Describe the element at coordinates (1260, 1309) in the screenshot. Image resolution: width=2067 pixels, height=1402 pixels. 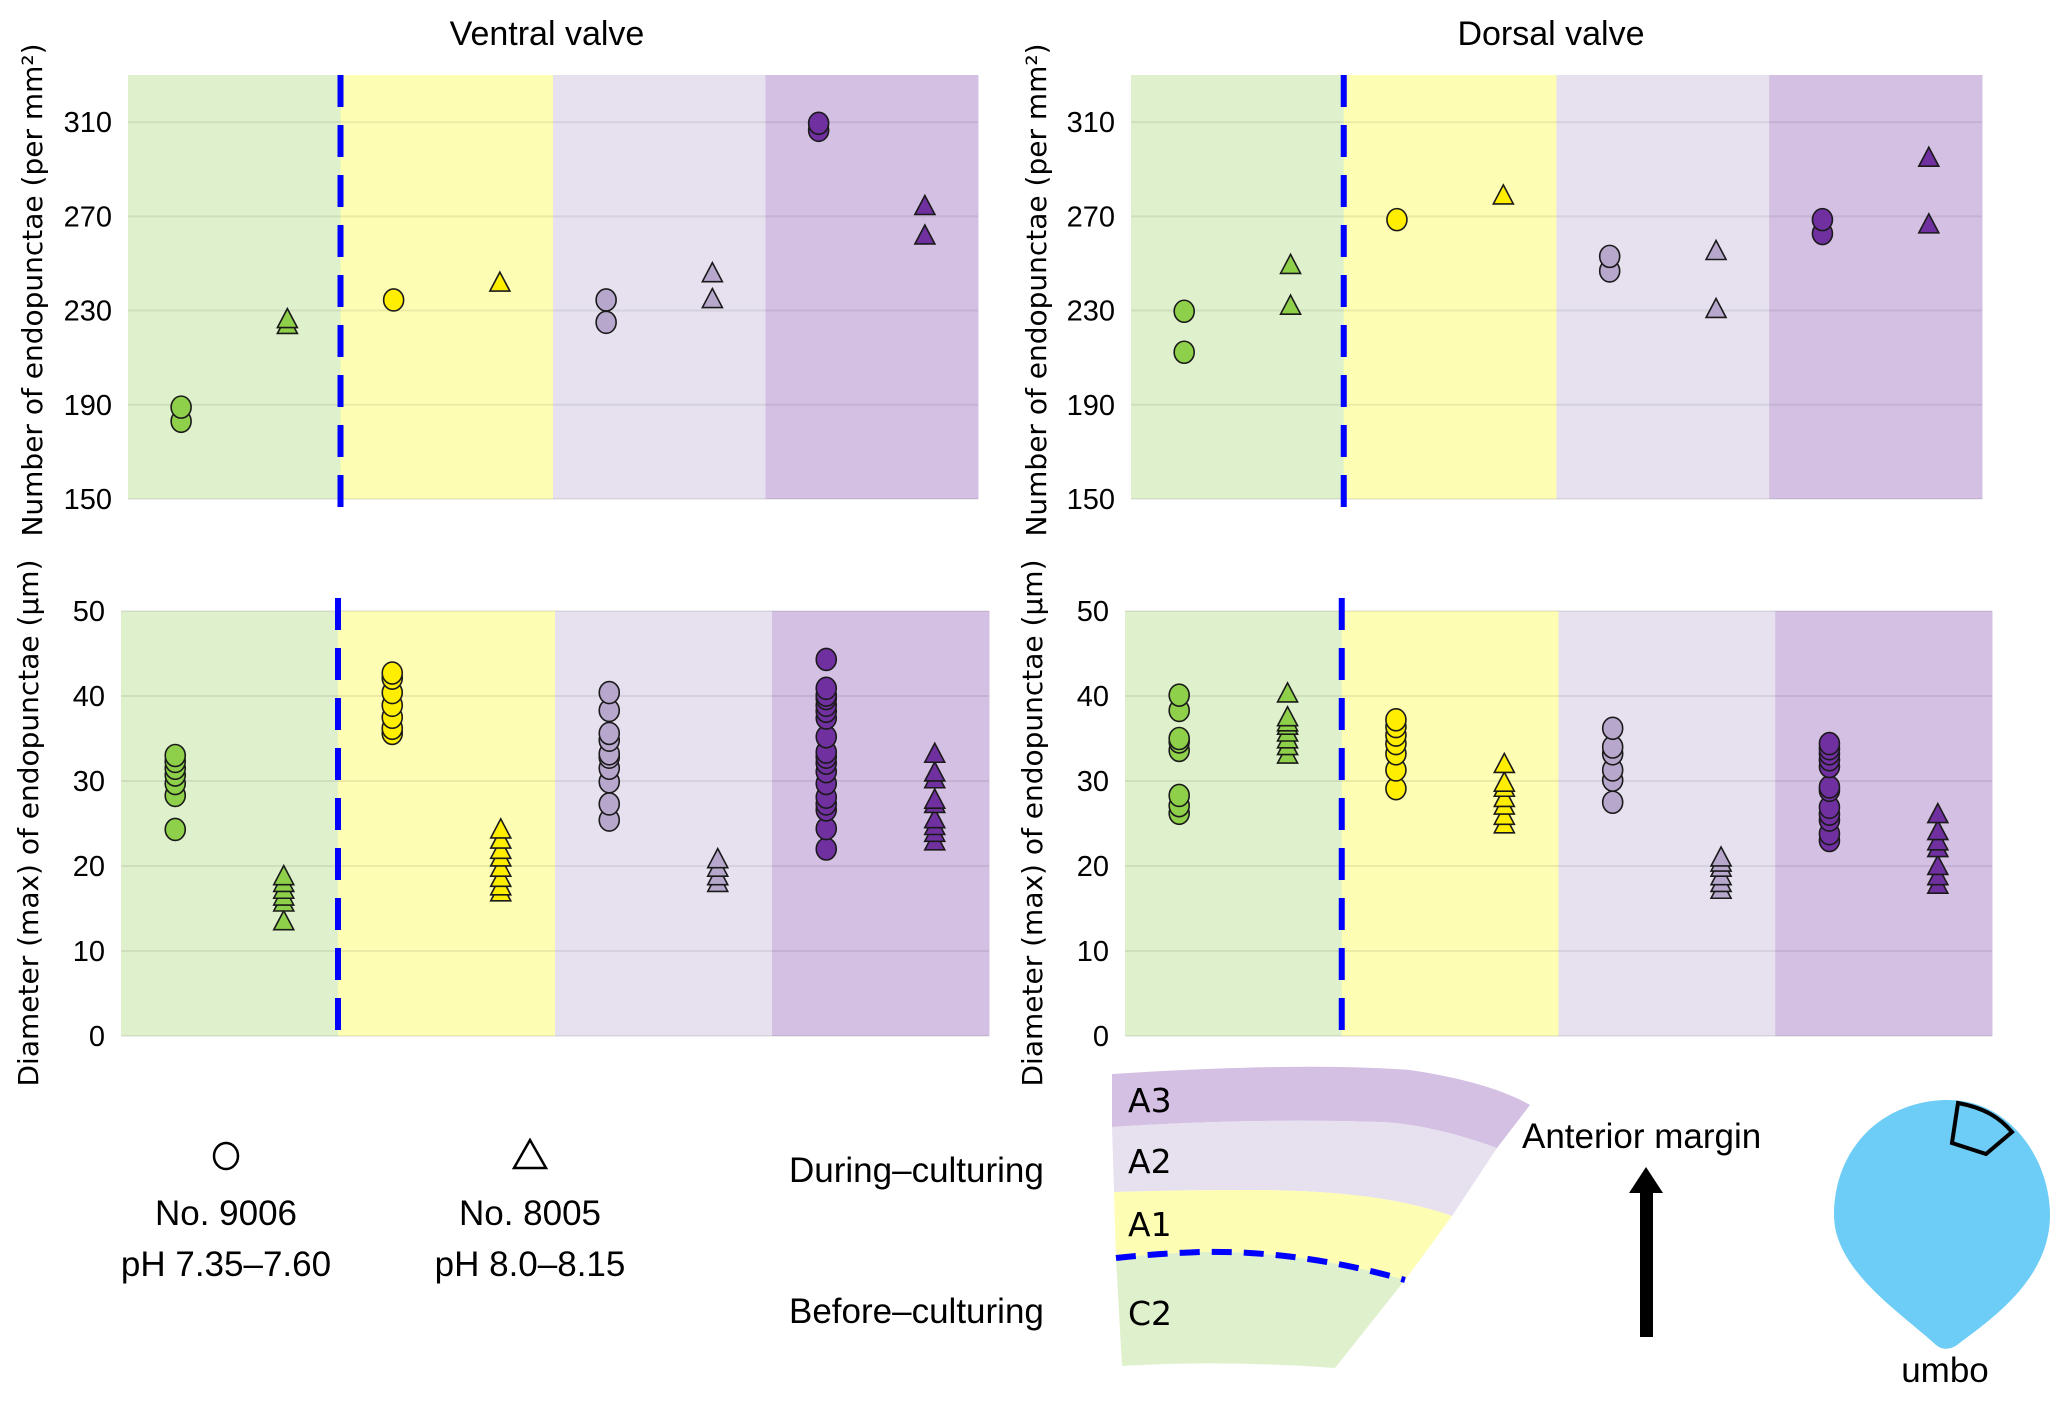
I see `band-C2` at that location.